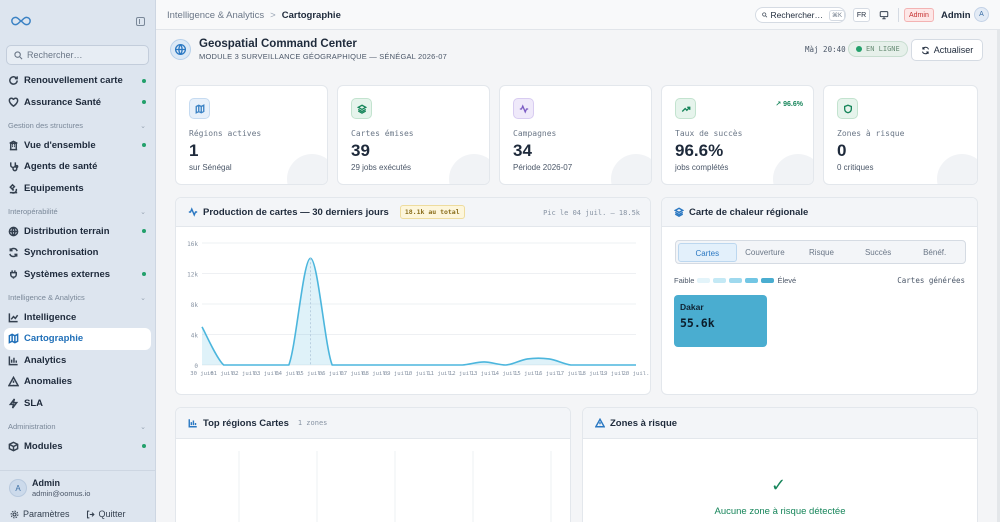  I want to click on page-title: Geospatial Command Center, so click(278, 44).